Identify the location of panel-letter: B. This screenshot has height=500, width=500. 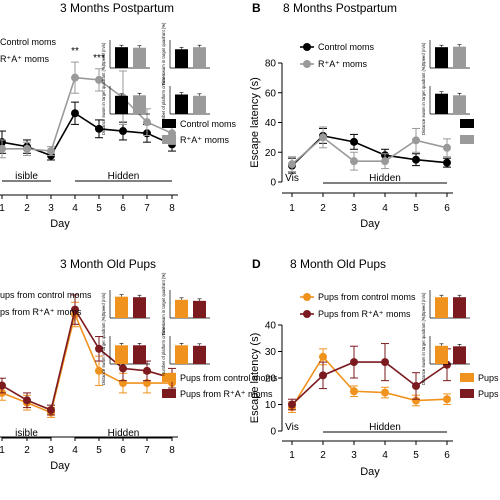
(256, 8).